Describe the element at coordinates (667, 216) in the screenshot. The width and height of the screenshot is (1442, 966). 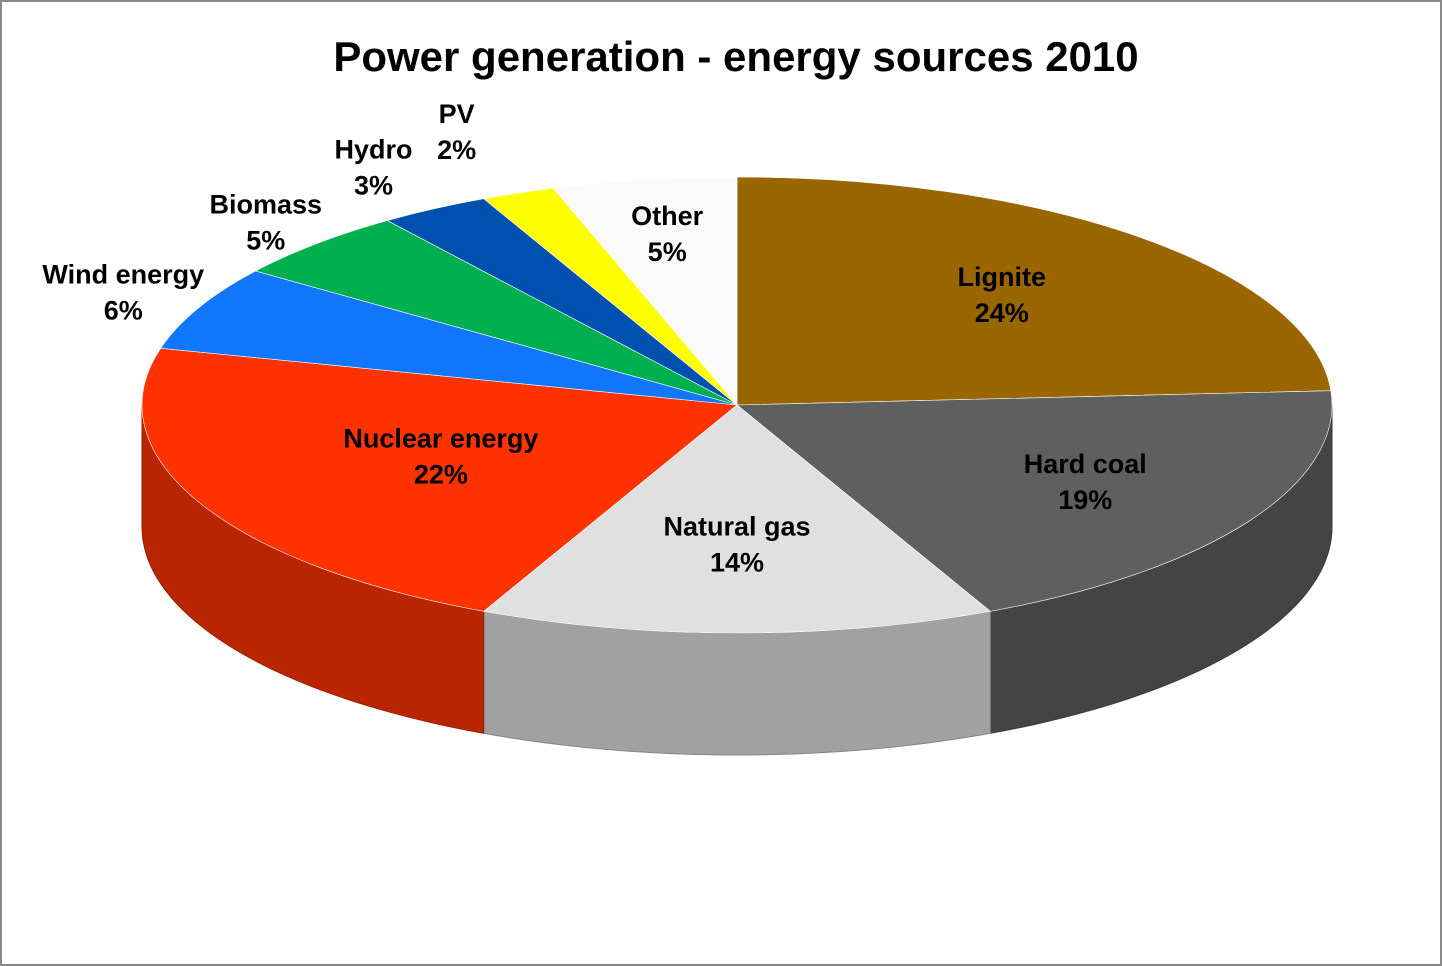
I see `slice-label-name: Other` at that location.